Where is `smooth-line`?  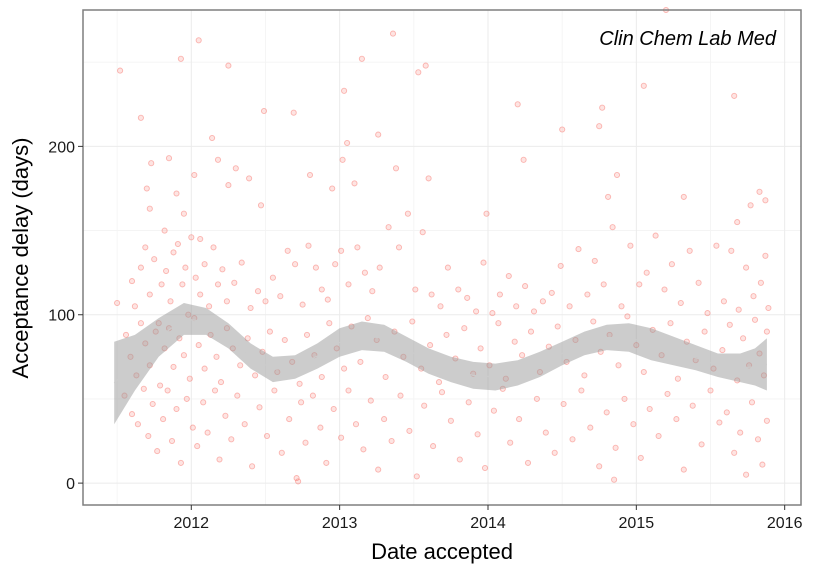 smooth-line is located at coordinates (440, 351).